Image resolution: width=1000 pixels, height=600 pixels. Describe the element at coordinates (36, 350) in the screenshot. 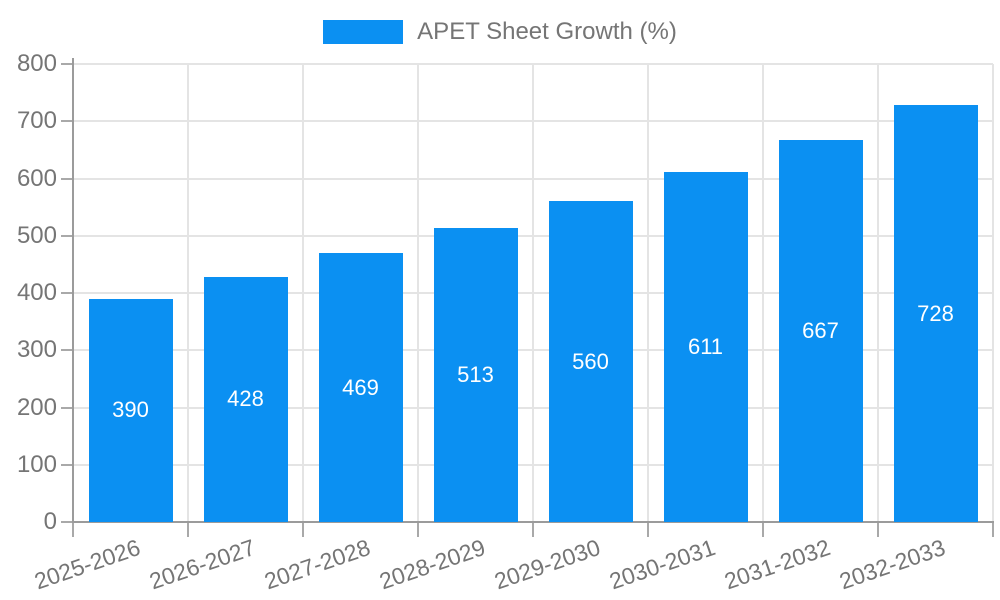

I see `y-axis-tick-label: 300` at that location.